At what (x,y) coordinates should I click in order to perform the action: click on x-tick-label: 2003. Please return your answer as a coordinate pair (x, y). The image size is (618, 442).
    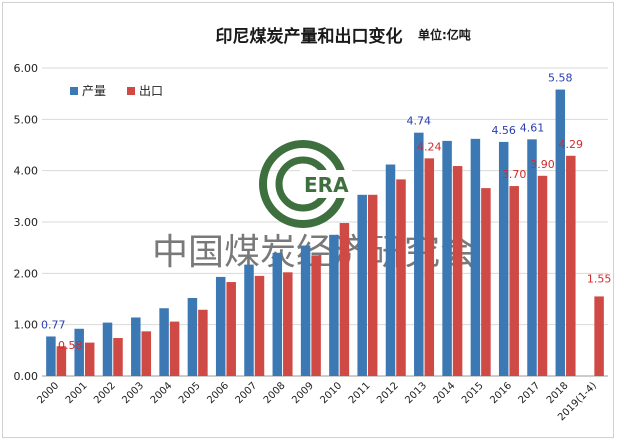
    Looking at the image, I should click on (133, 393).